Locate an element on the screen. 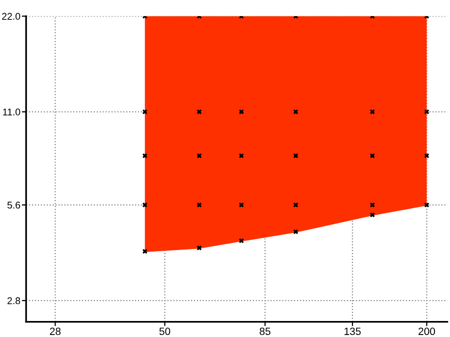 The width and height of the screenshot is (450, 337). x-tick-label: 50 is located at coordinates (164, 332).